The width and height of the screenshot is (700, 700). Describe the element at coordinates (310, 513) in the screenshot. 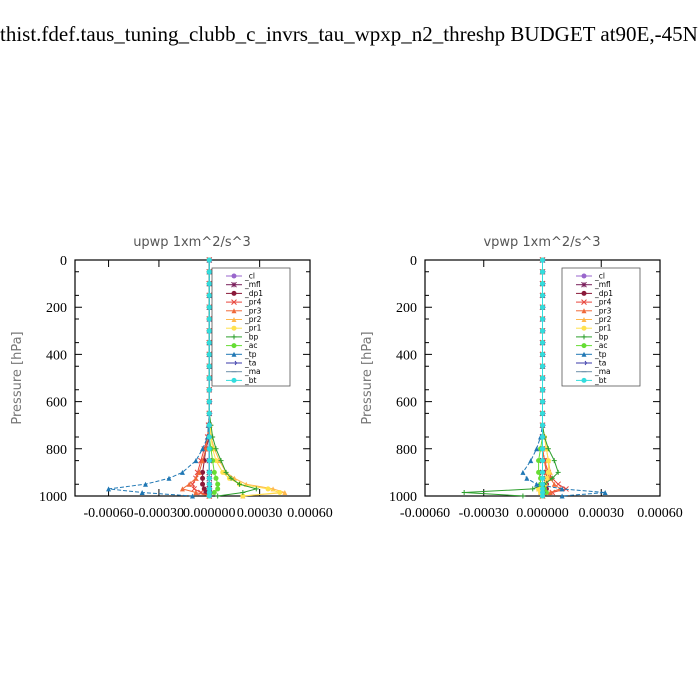

I see `x-tick-label: 0.00060` at that location.